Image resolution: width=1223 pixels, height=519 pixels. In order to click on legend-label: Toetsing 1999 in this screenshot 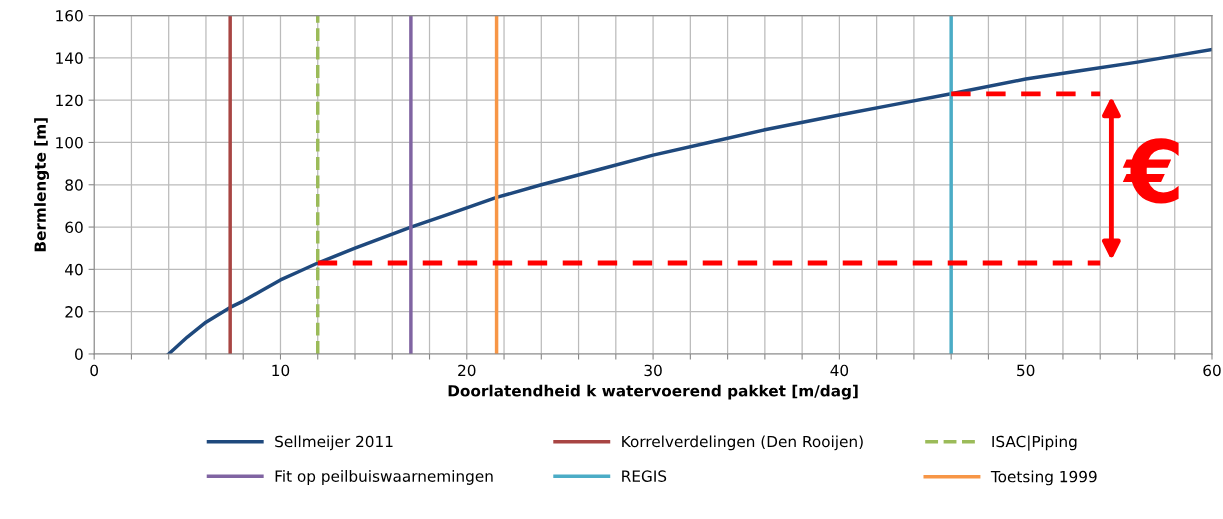, I will do `click(1043, 478)`.